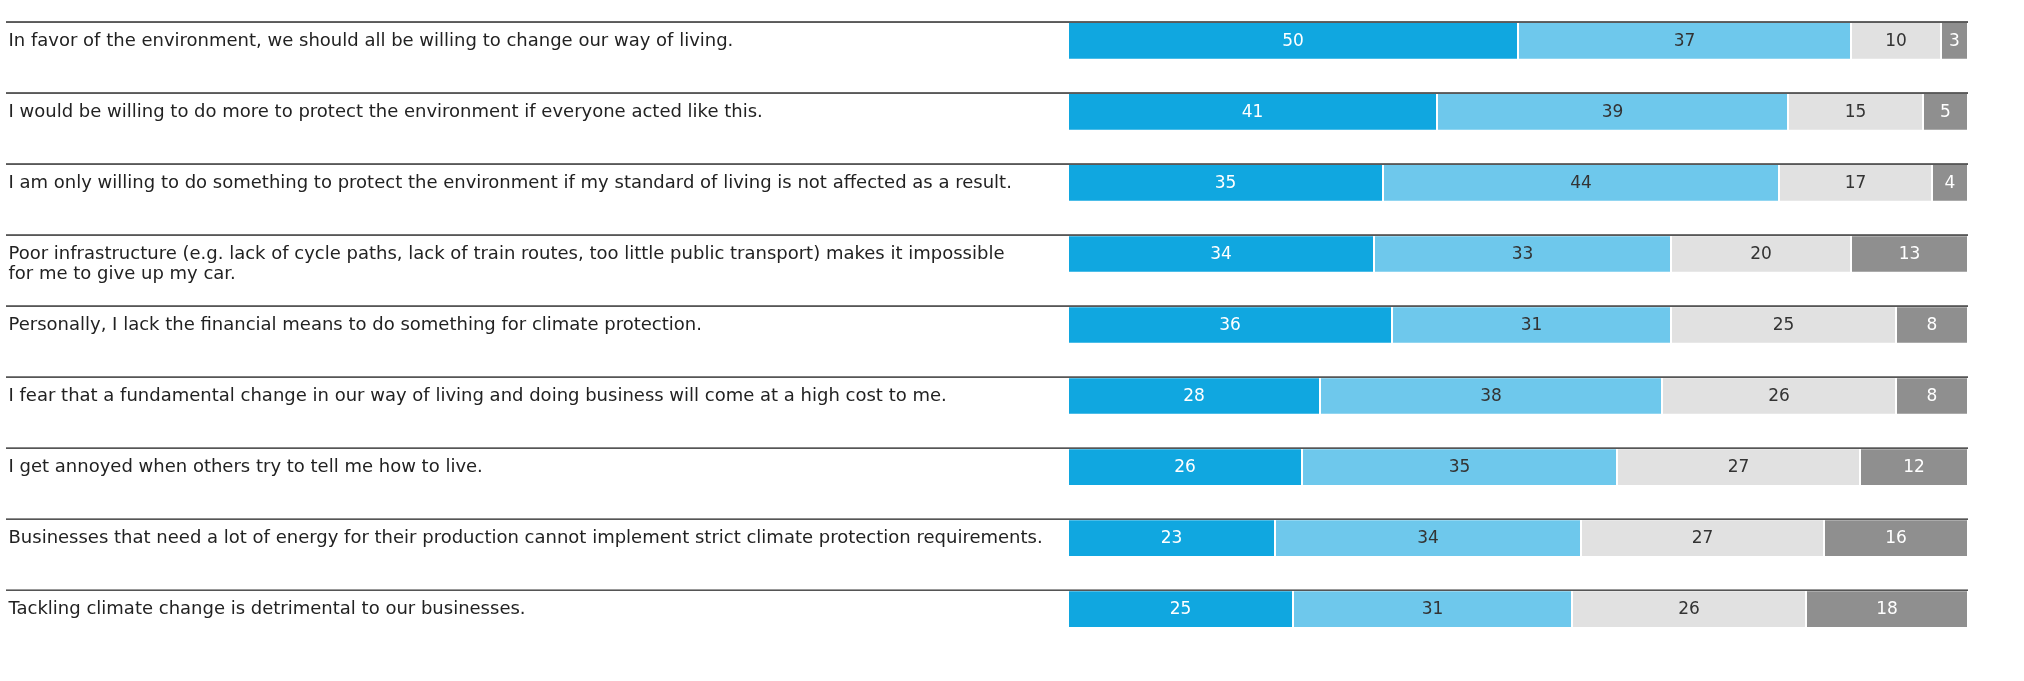  I want to click on data-label: 16, so click(1896, 537).